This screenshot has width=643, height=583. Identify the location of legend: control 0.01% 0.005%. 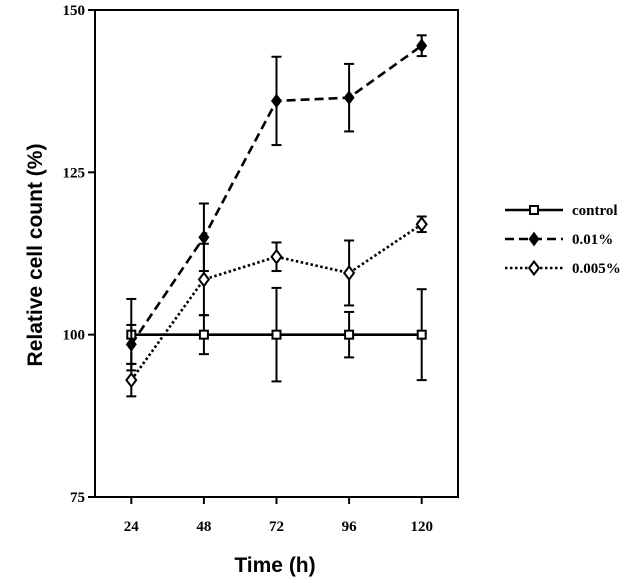
(563, 240).